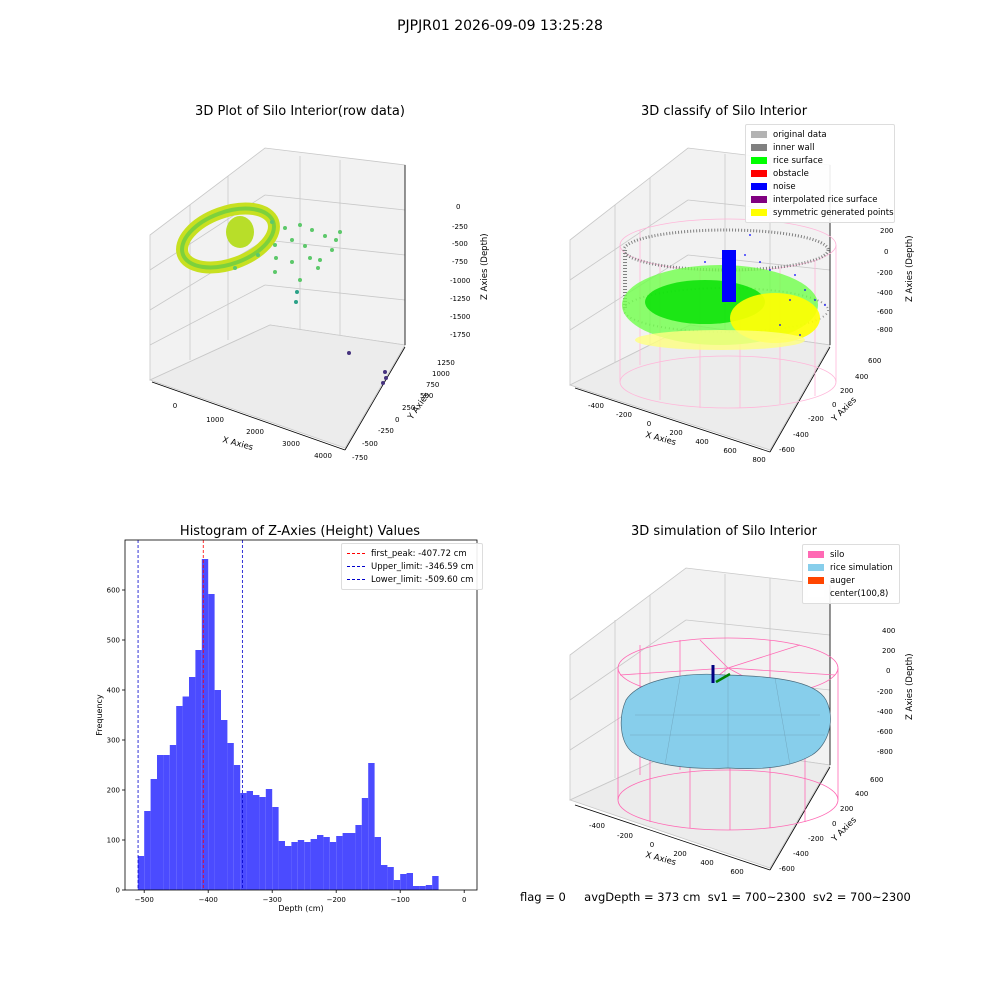 This screenshot has width=1000, height=1000. Describe the element at coordinates (851, 554) in the screenshot. I see `legend-item: silo` at that location.